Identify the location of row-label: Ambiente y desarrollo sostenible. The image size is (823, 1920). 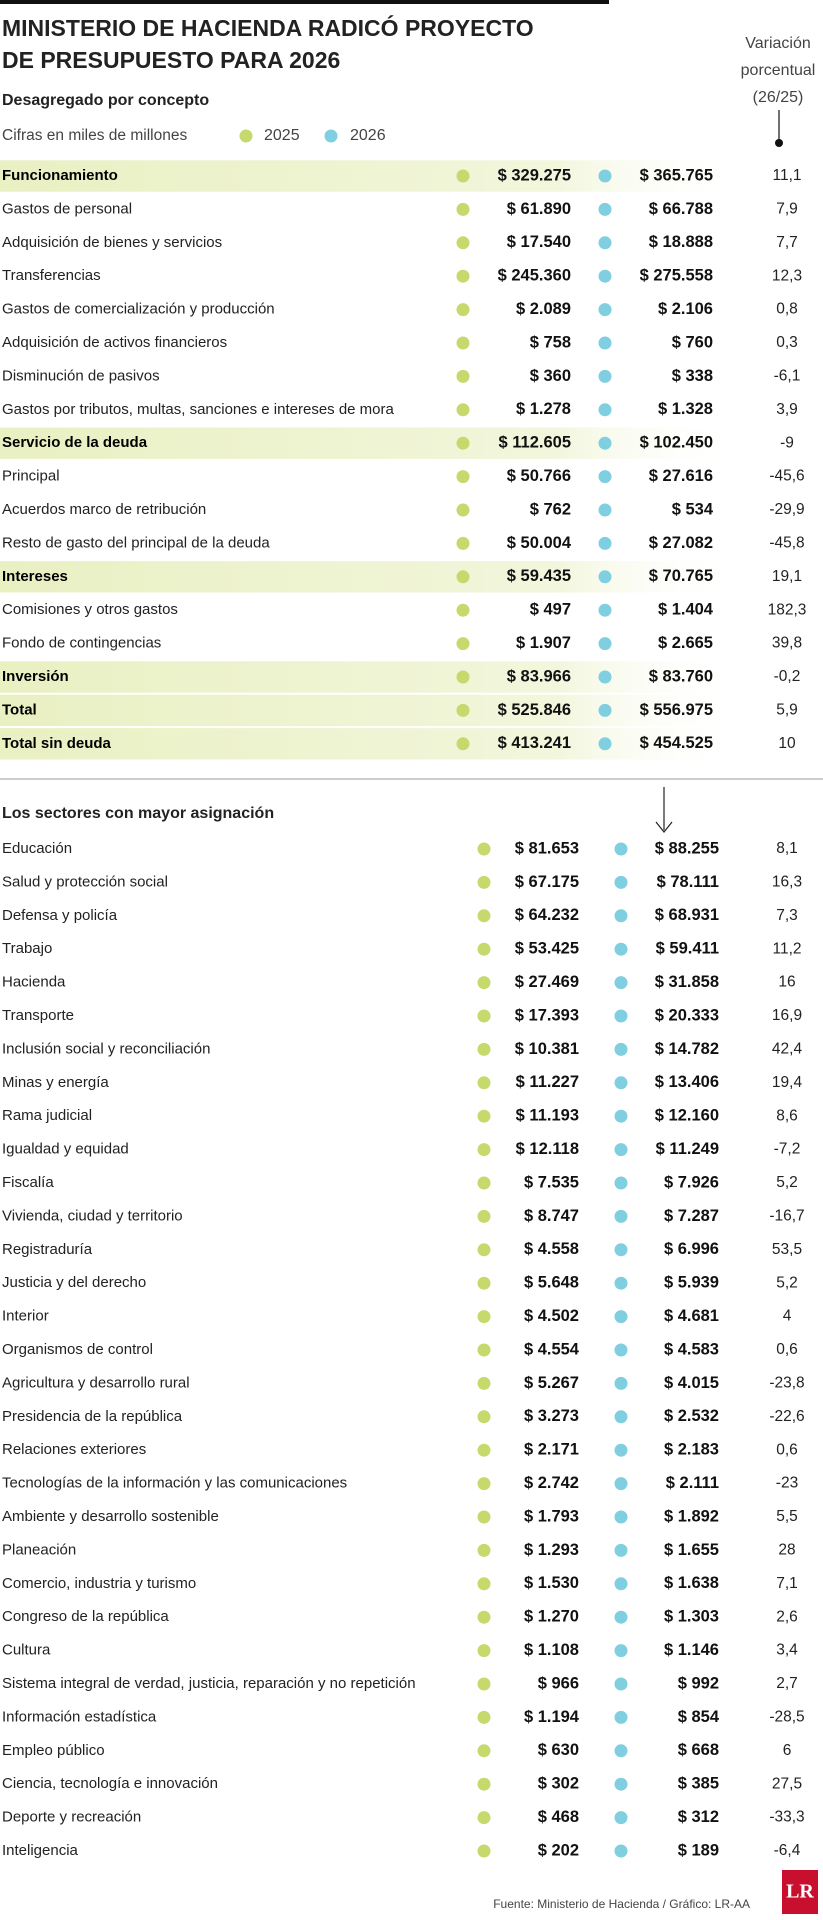
(110, 1516).